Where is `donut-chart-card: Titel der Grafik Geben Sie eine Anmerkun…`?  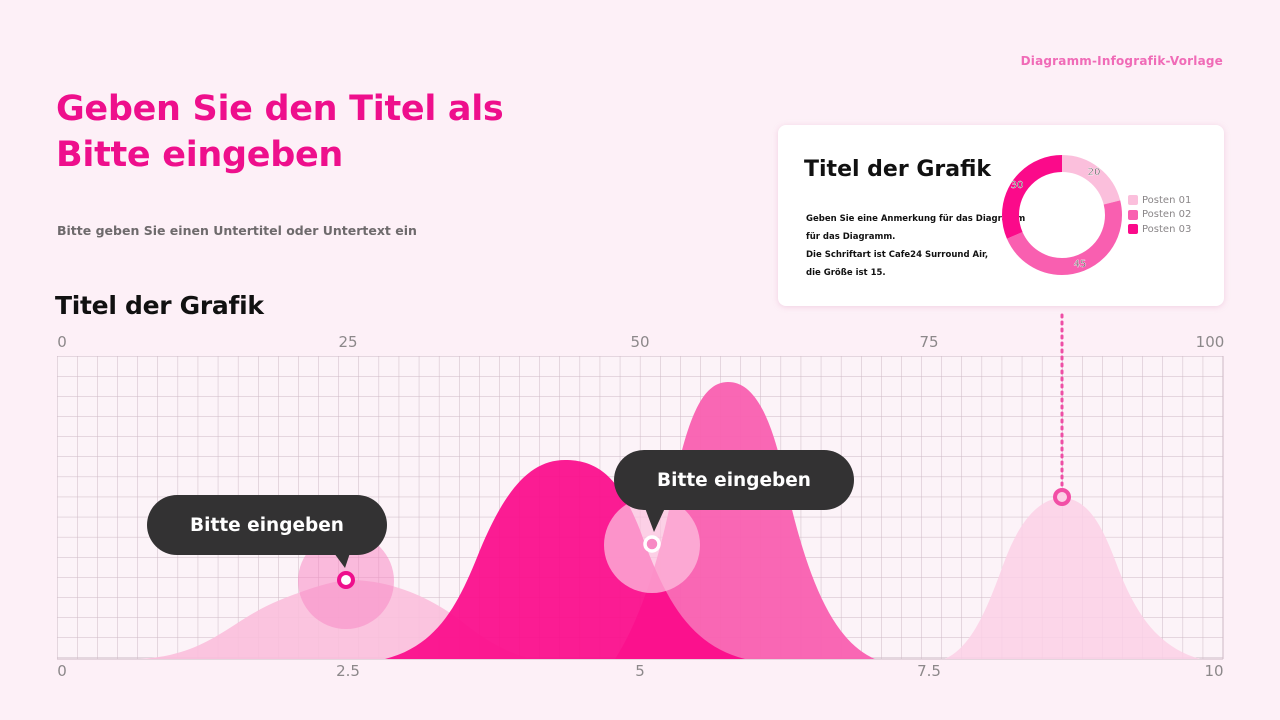
donut-chart-card: Titel der Grafik Geben Sie eine Anmerkun… is located at coordinates (1001, 215).